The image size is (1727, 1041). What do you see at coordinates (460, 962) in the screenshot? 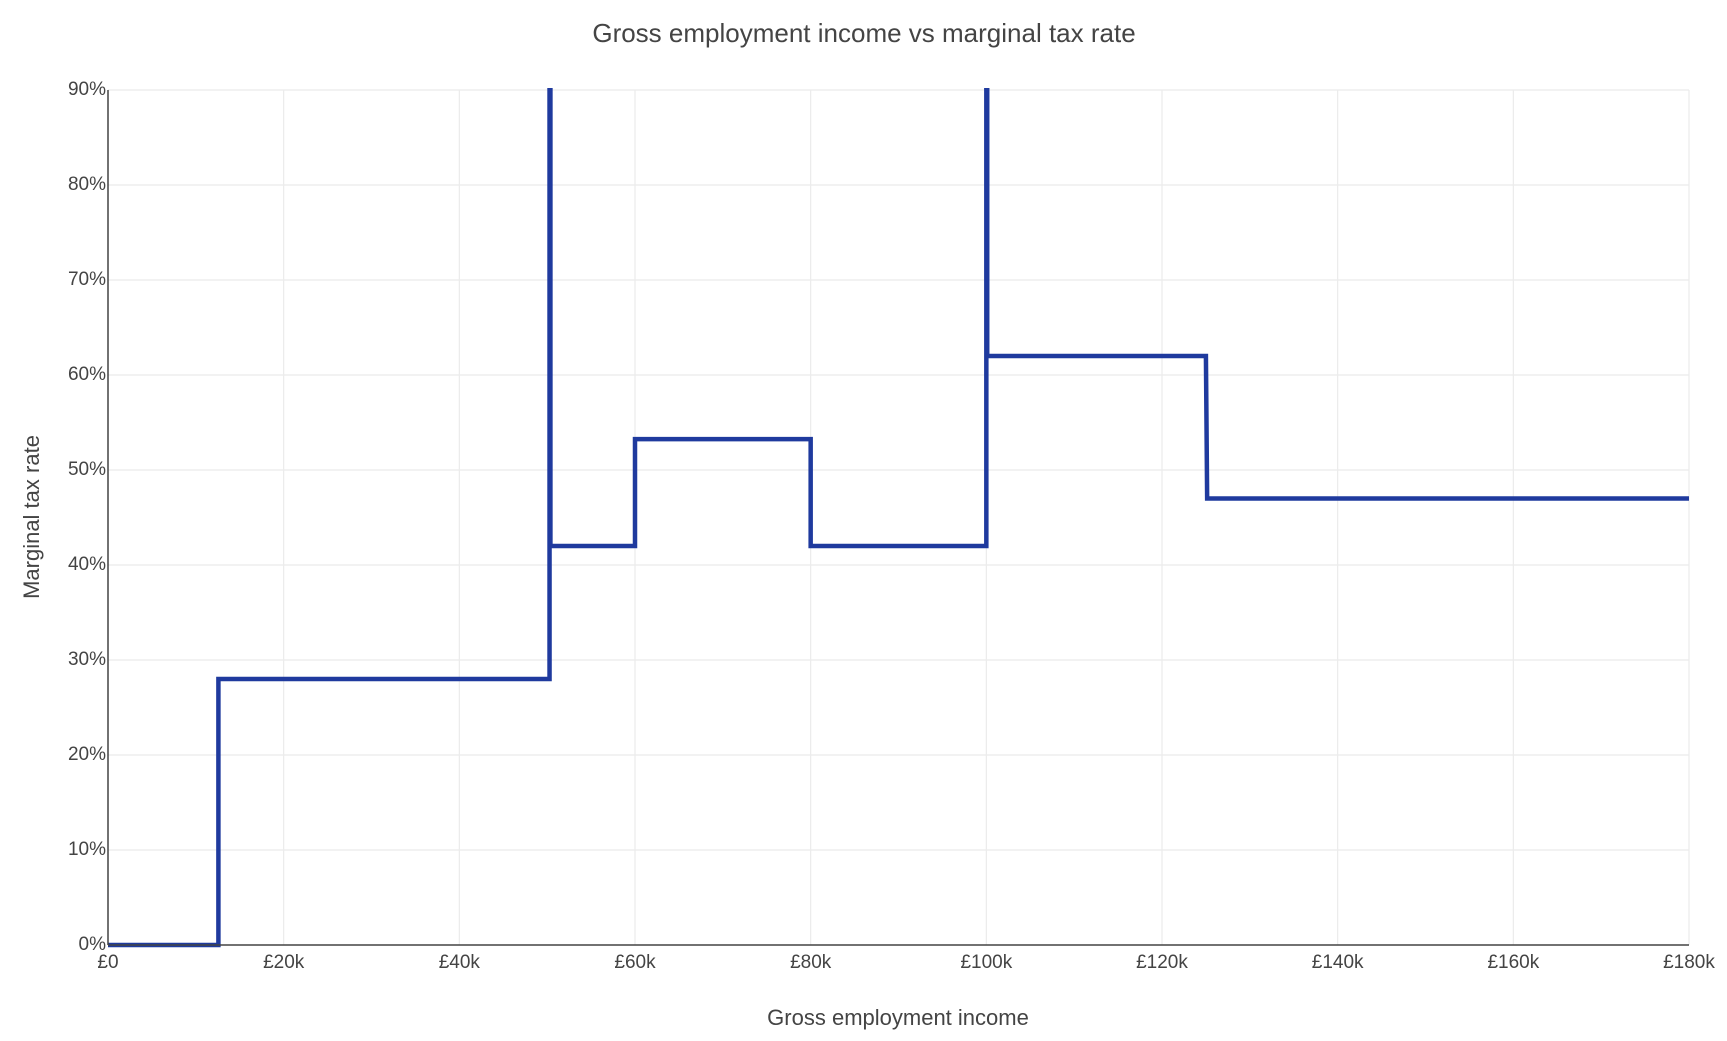
I see `x-tick-label: £40k` at bounding box center [460, 962].